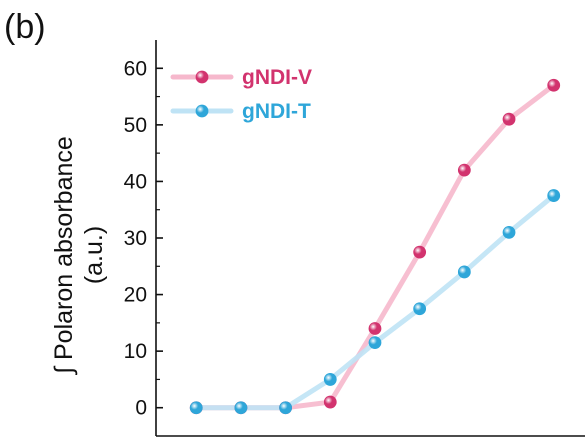 Image resolution: width=585 pixels, height=441 pixels. What do you see at coordinates (202, 111) in the screenshot?
I see `legend-marker-gndi-t` at bounding box center [202, 111].